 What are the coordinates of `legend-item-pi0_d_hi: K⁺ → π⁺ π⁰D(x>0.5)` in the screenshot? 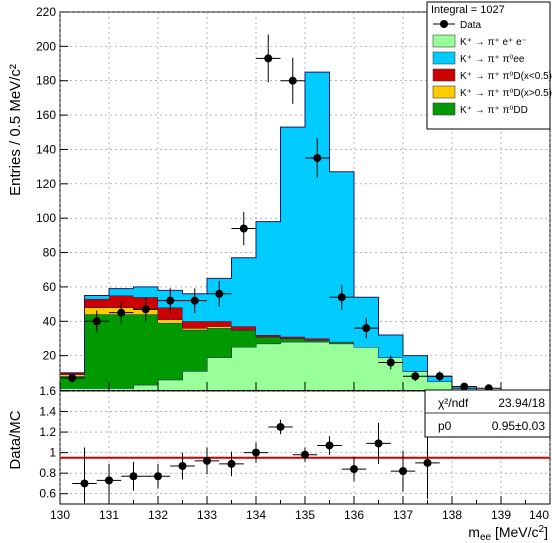 It's located at (492, 92).